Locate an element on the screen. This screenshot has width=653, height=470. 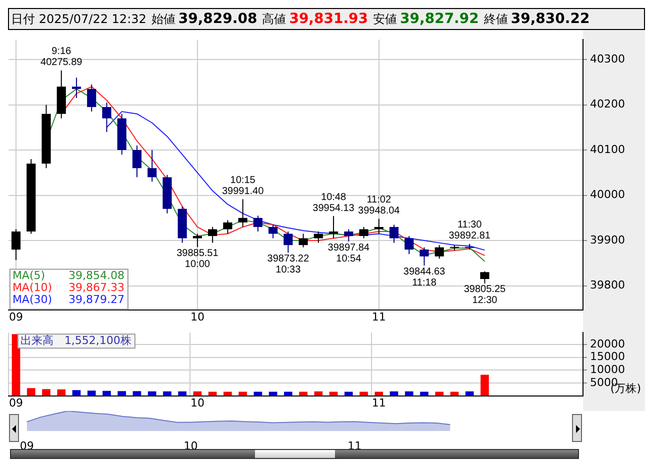
text: 39,829.08 is located at coordinates (218, 19).